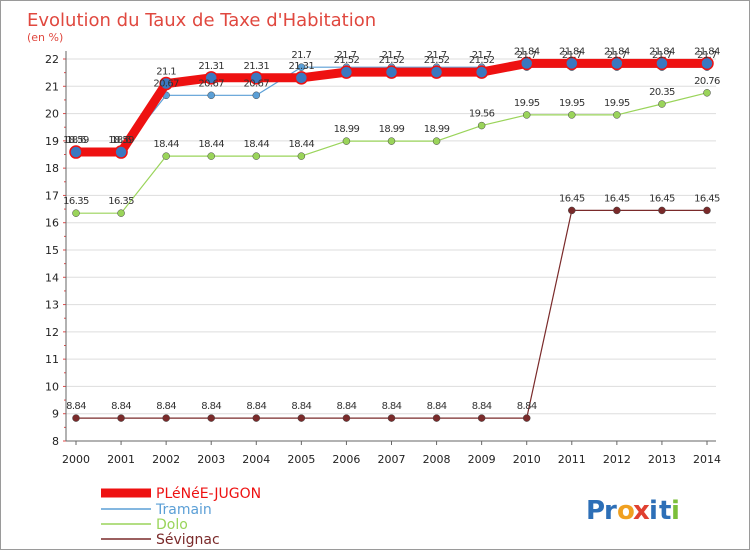 This screenshot has width=750, height=551. Describe the element at coordinates (52, 59) in the screenshot. I see `y-tick-label: 22` at that location.